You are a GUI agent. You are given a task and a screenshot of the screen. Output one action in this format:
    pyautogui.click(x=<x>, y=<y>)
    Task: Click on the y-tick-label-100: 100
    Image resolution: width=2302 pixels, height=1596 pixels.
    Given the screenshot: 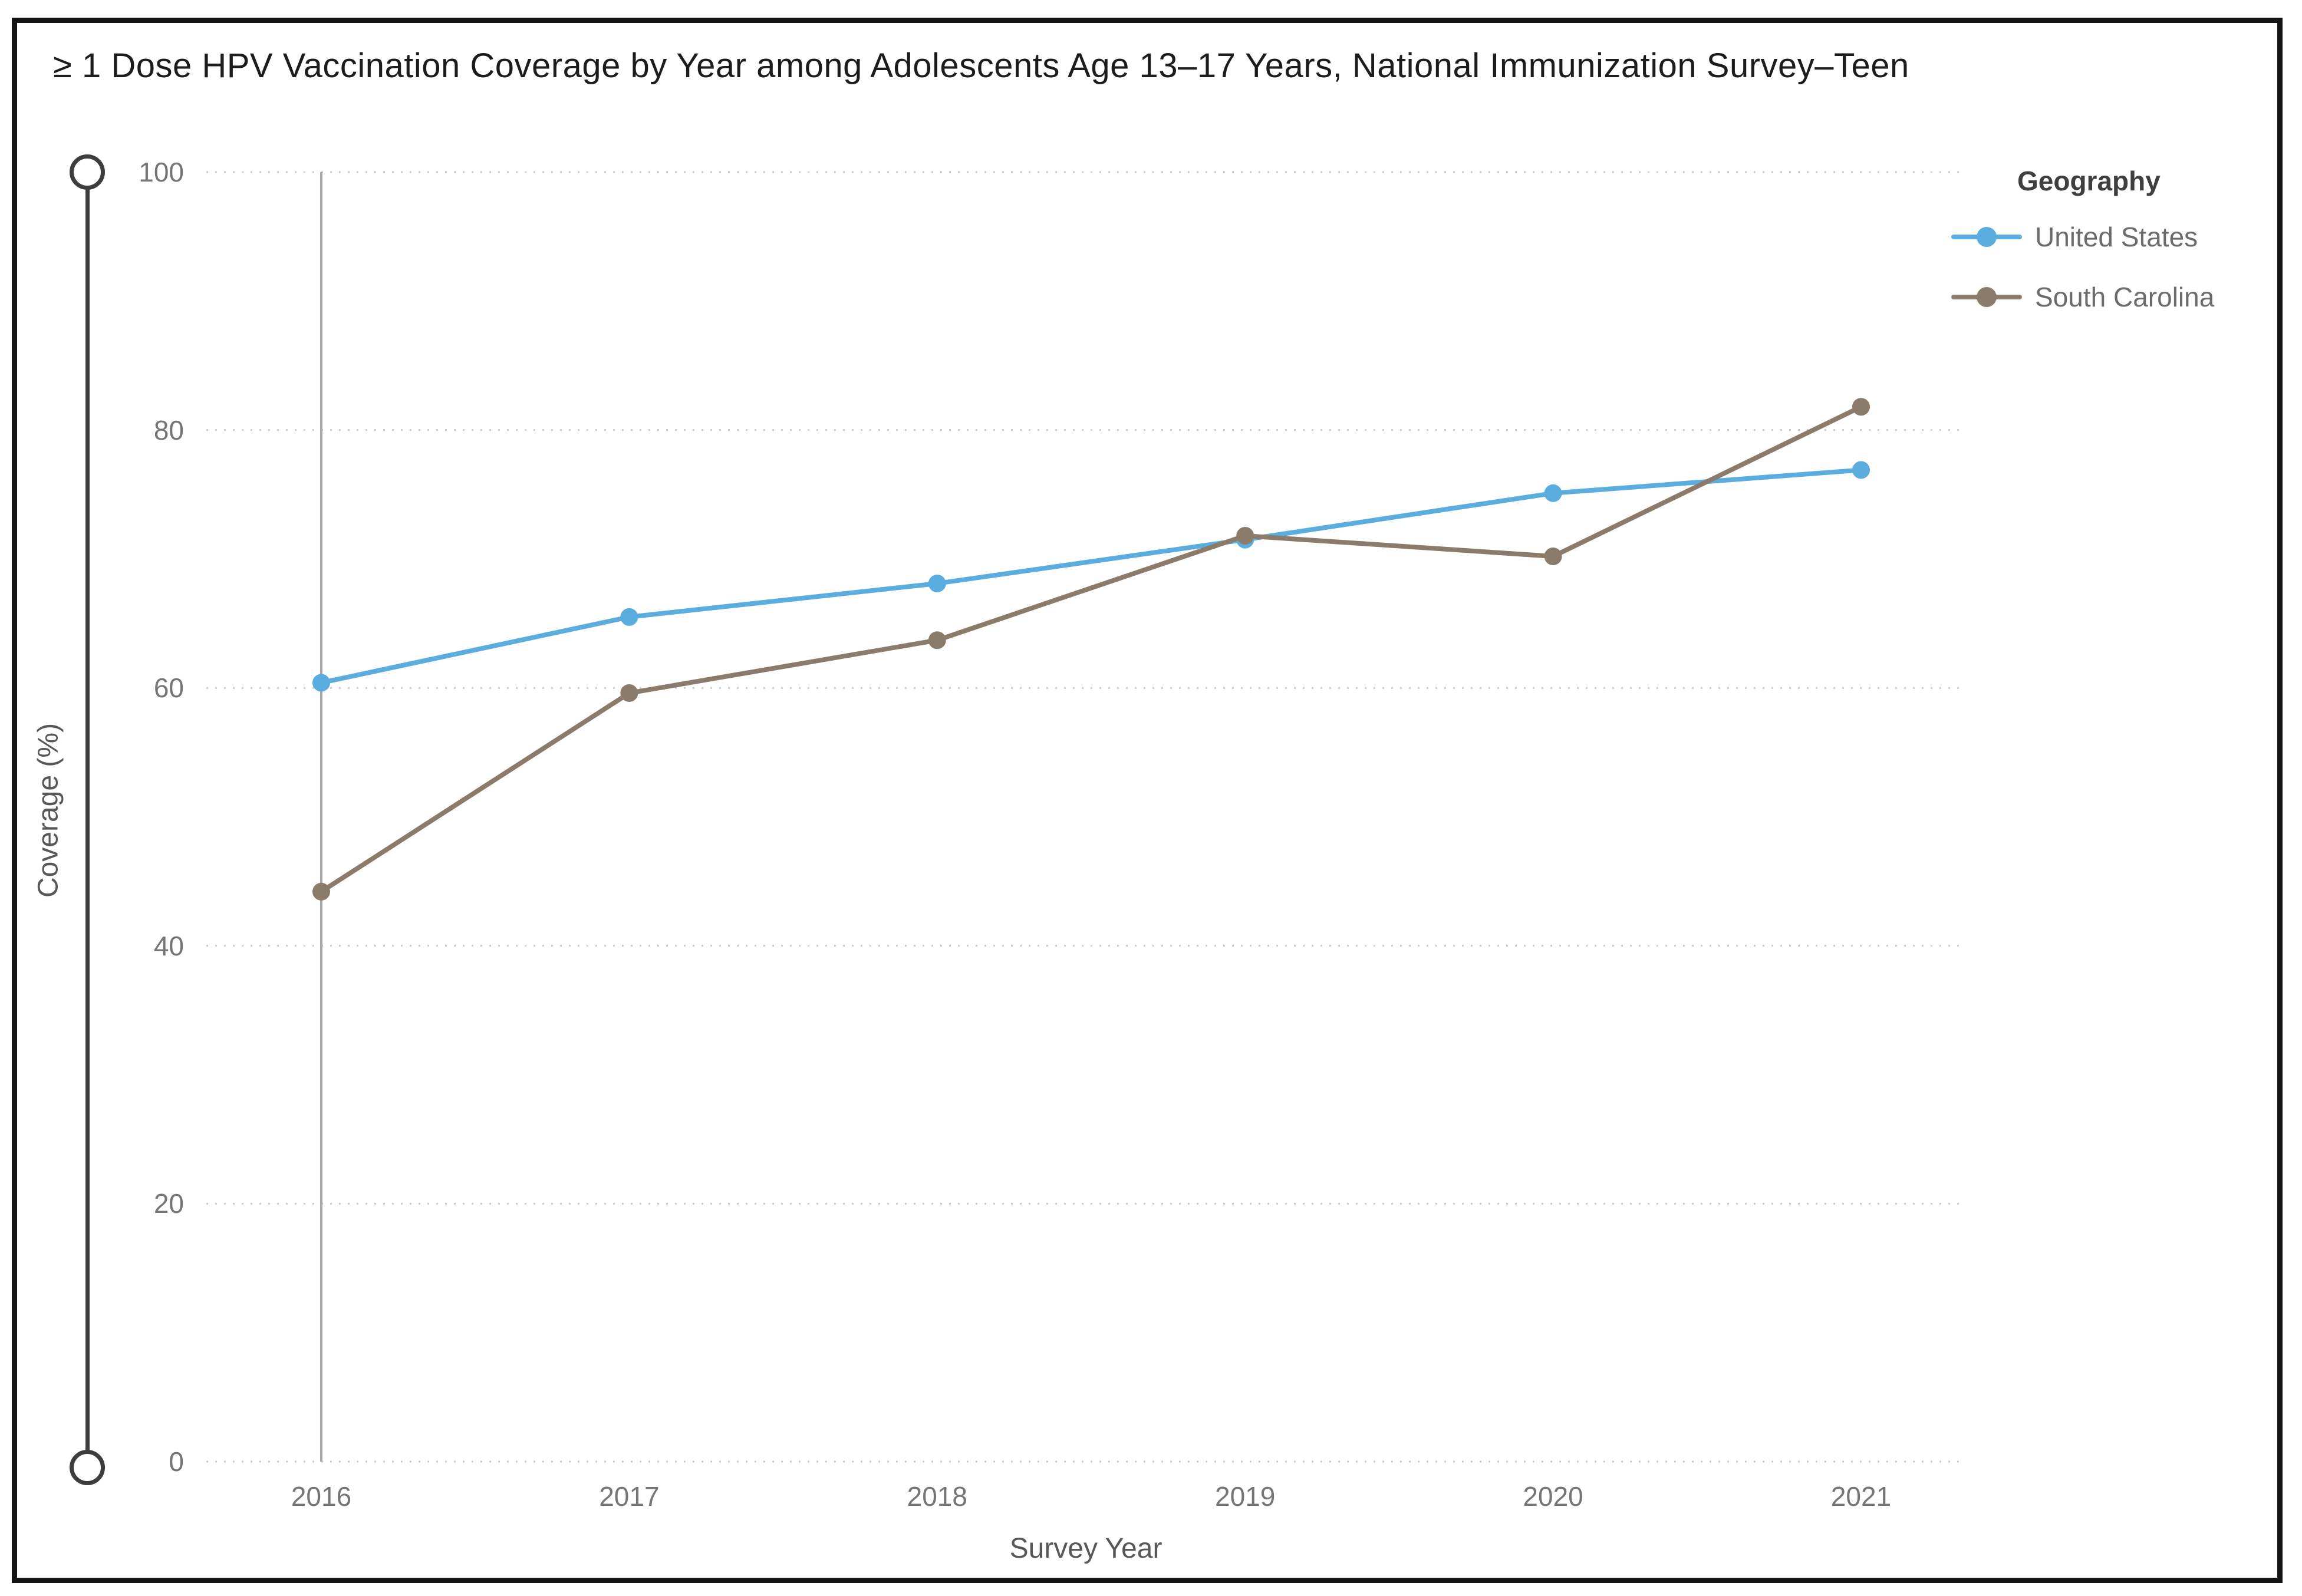 What is the action you would take?
    pyautogui.click(x=161, y=172)
    